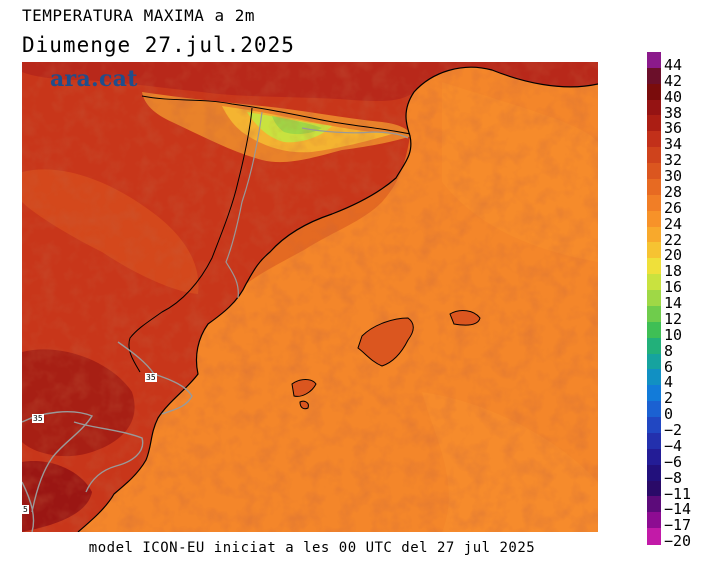  I want to click on colorbar-tick-label: 42, so click(673, 80).